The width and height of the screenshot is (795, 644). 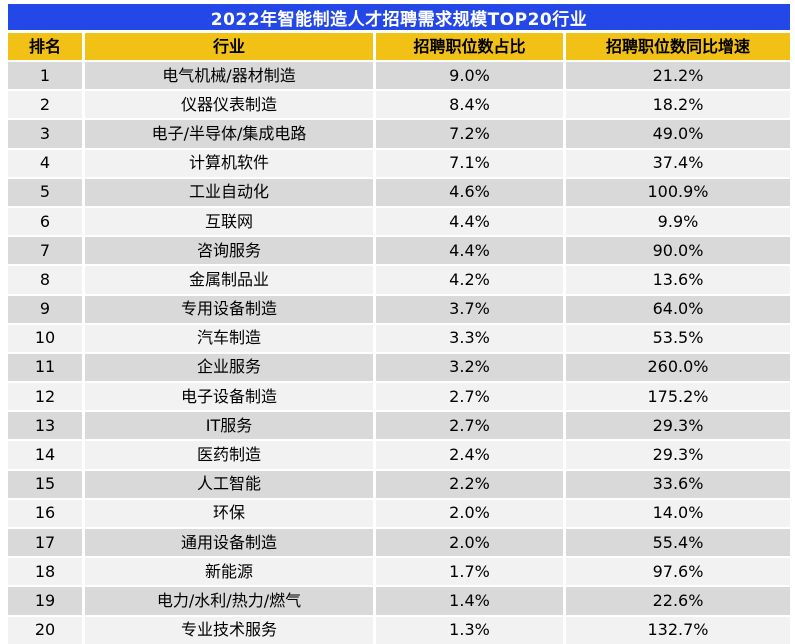 I want to click on industry-cell: 汽车制造, so click(x=229, y=338).